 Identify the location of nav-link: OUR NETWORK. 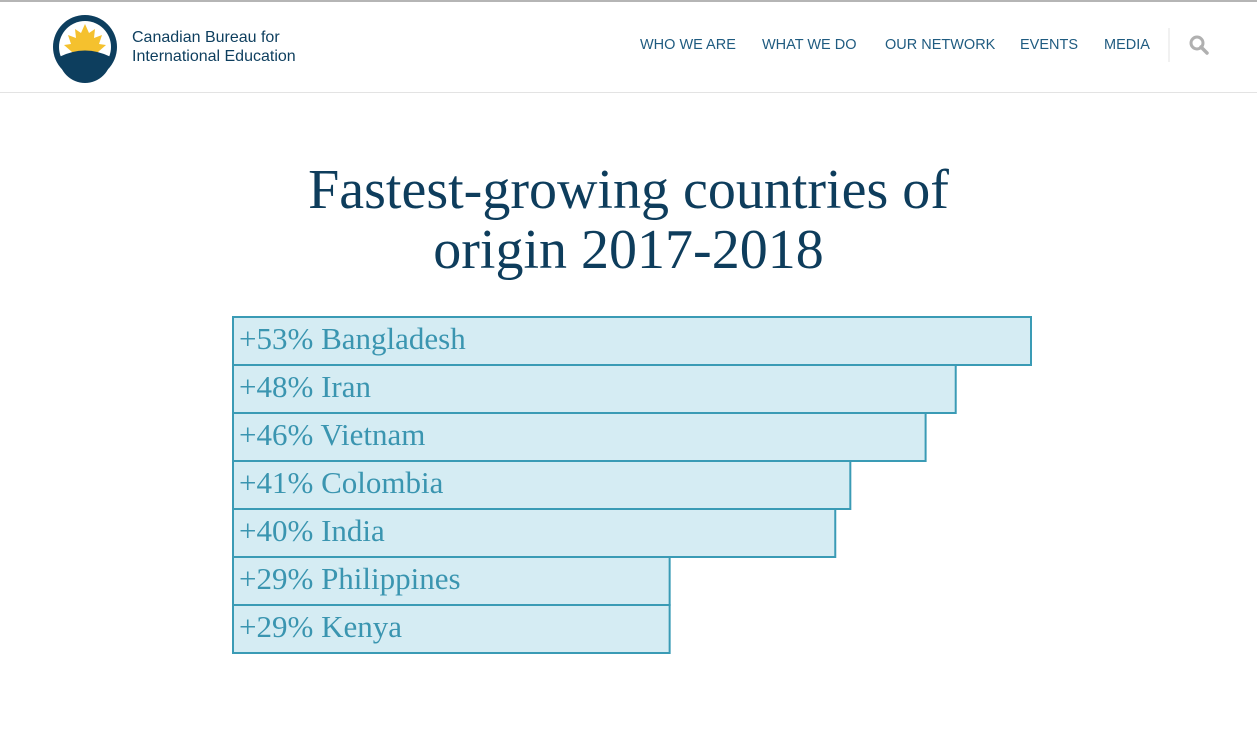
(940, 45).